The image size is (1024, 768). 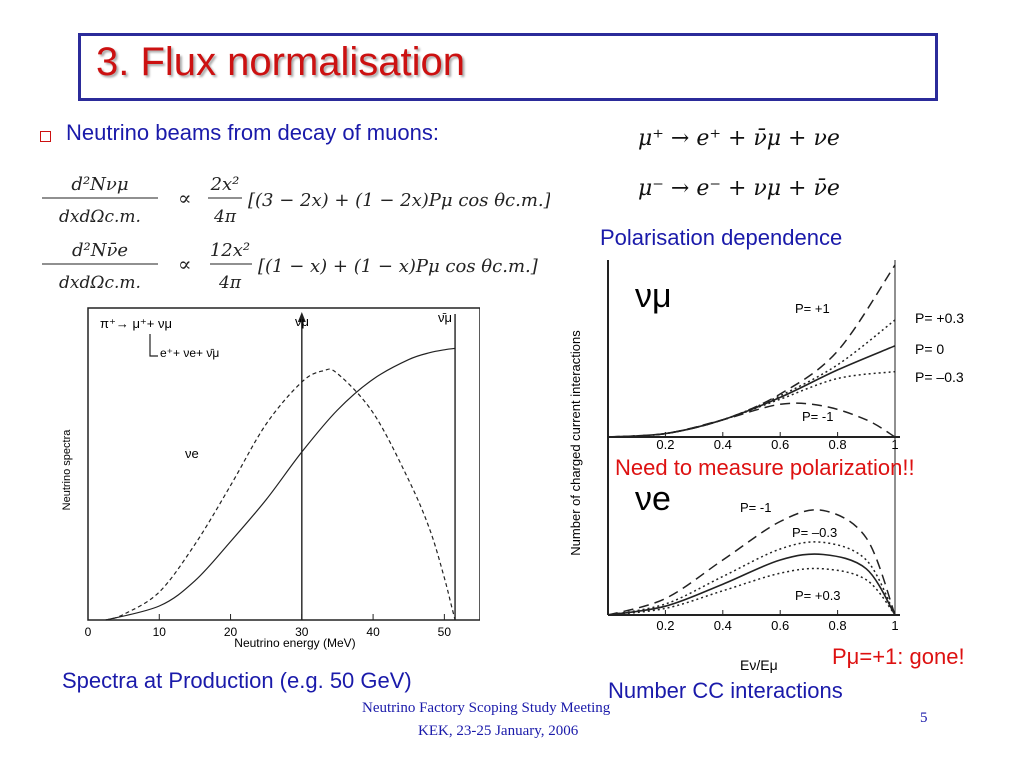 What do you see at coordinates (445, 317) in the screenshot?
I see `annotation-numubar: ν̄μ` at bounding box center [445, 317].